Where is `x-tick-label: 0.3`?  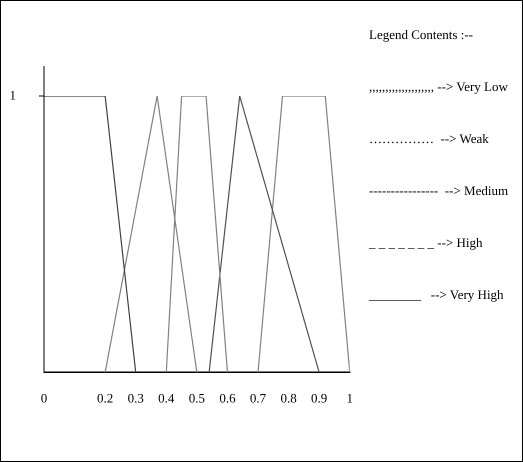 x-tick-label: 0.3 is located at coordinates (136, 398).